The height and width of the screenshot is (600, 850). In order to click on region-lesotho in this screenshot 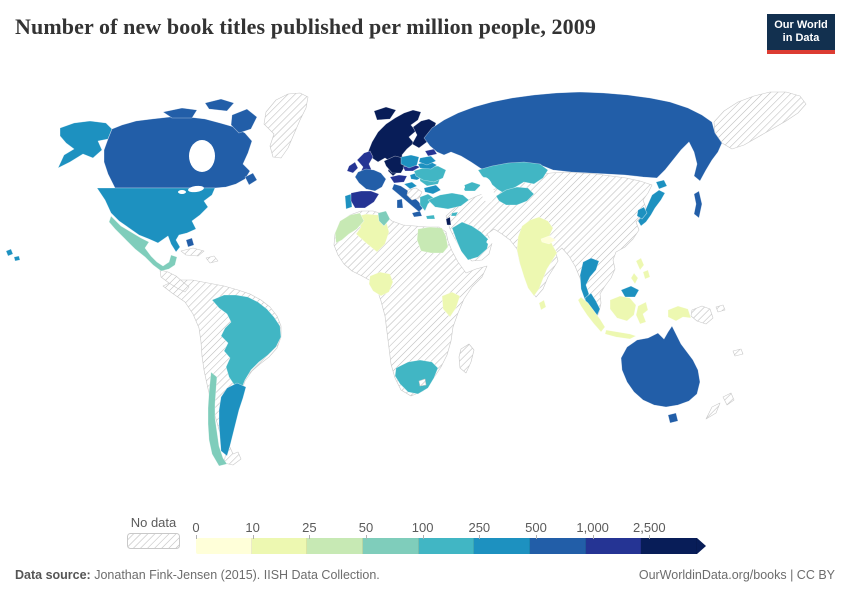, I will do `click(422, 382)`.